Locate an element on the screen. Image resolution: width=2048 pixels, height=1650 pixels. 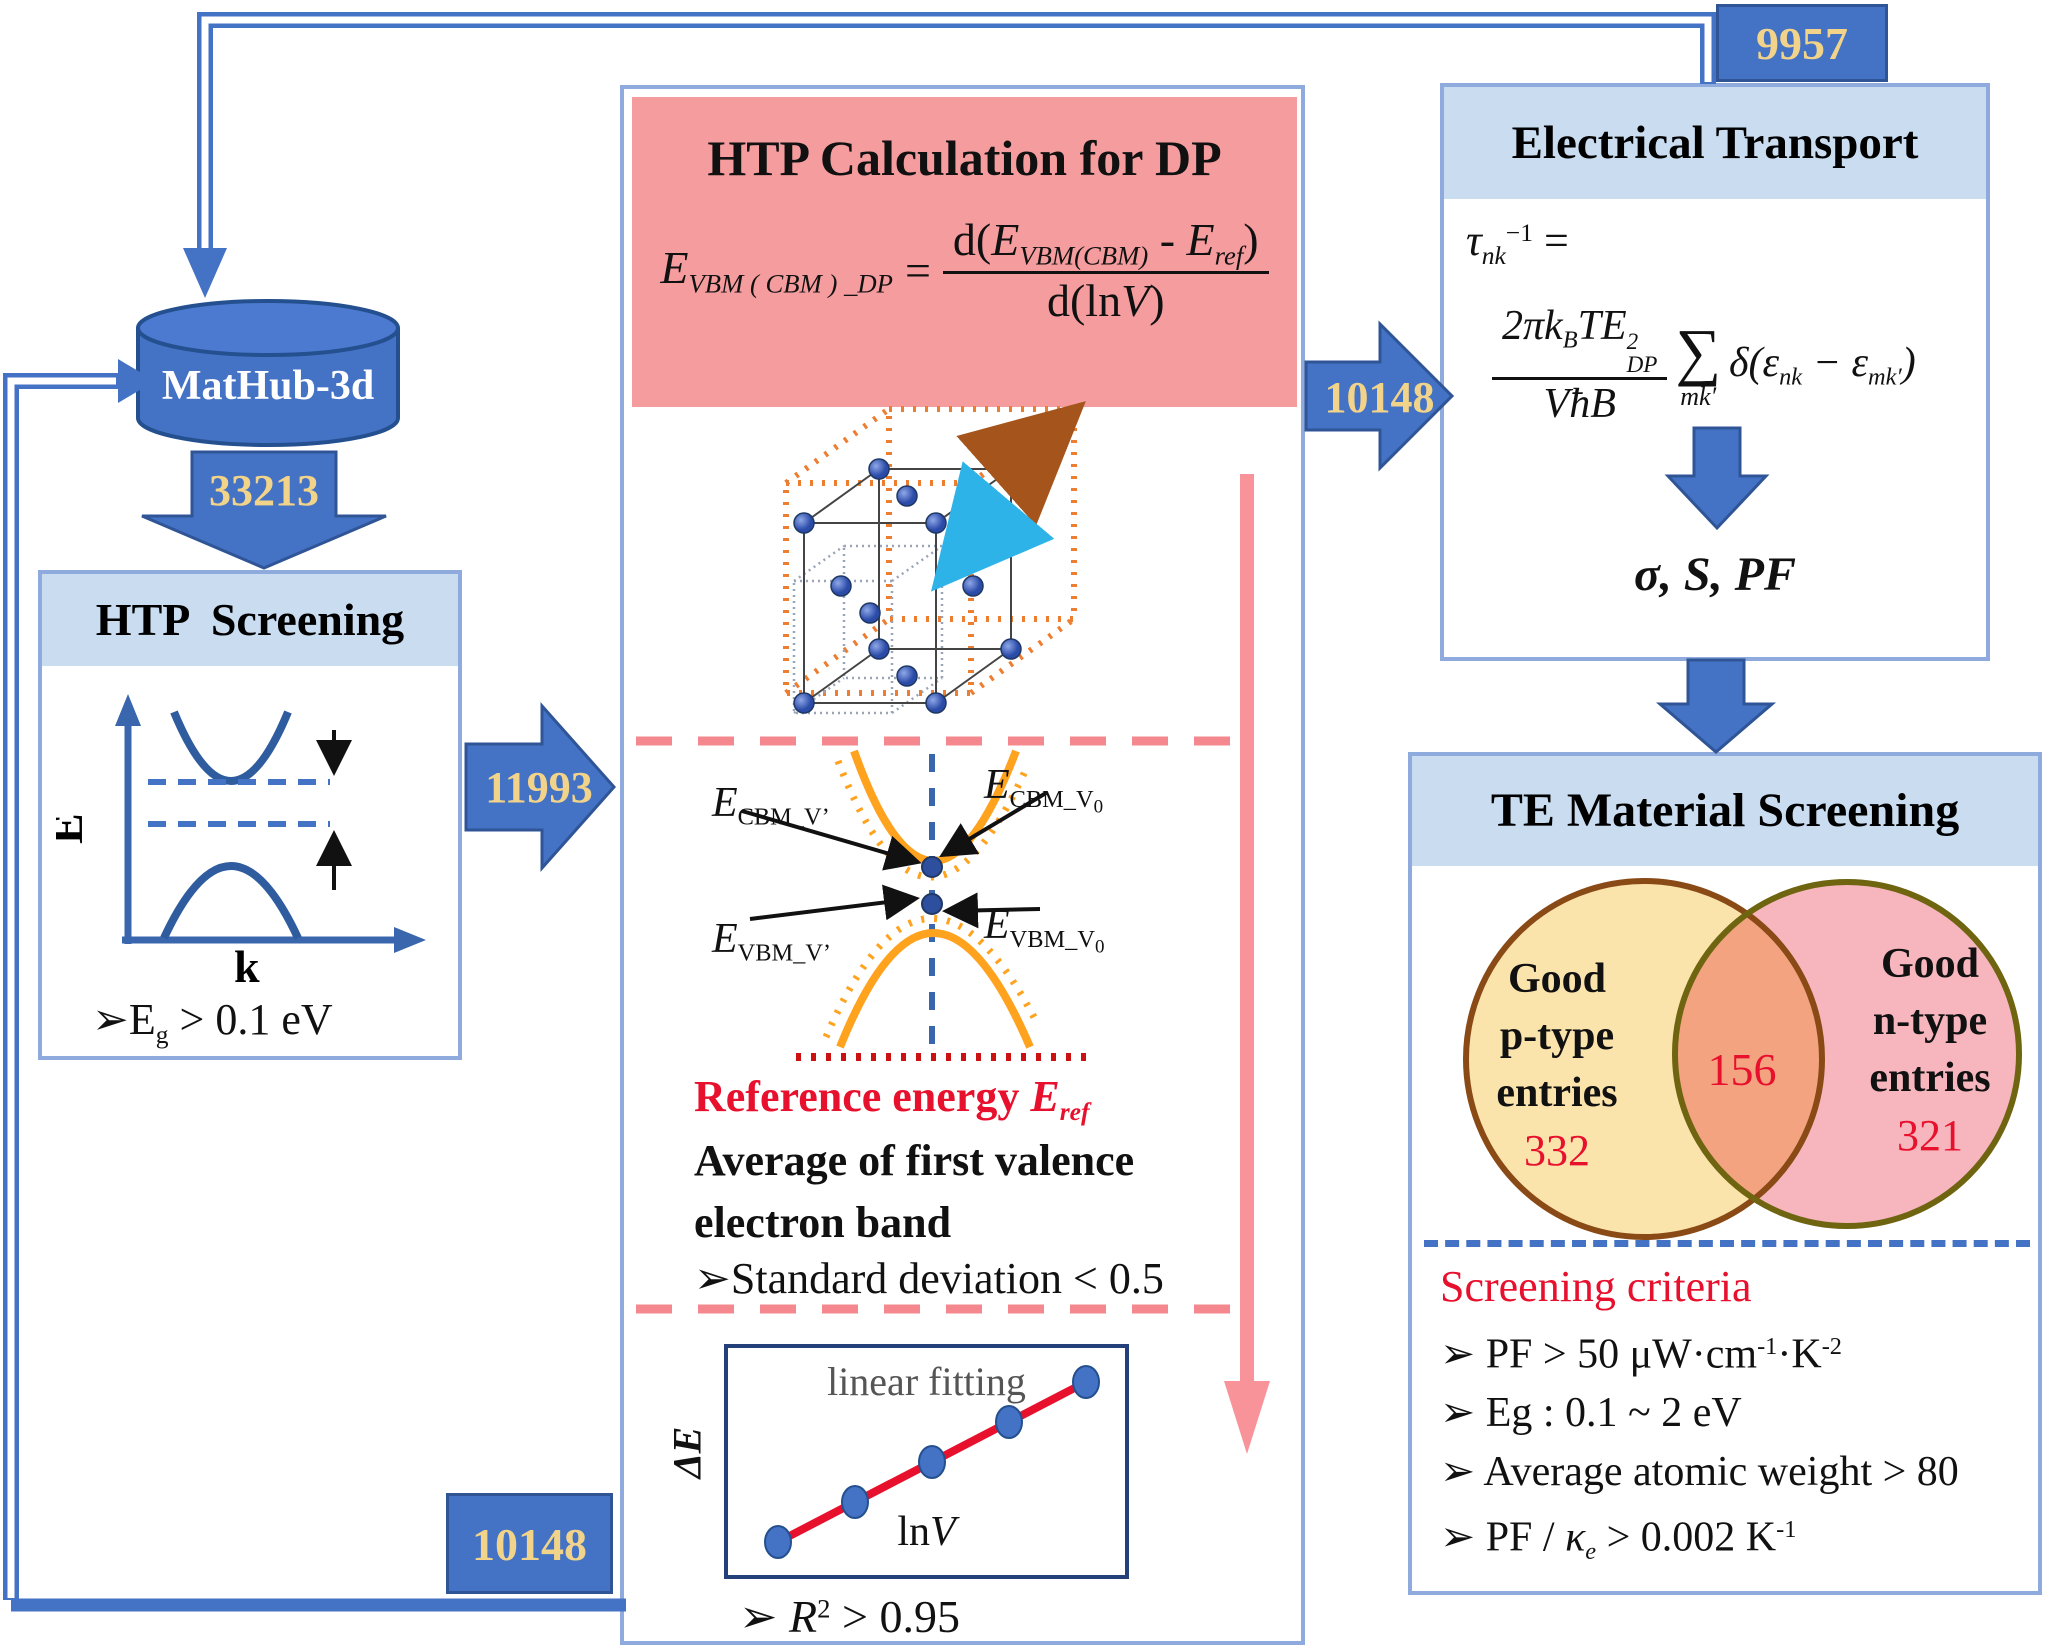
venn-diagram is located at coordinates (1742, 1059).